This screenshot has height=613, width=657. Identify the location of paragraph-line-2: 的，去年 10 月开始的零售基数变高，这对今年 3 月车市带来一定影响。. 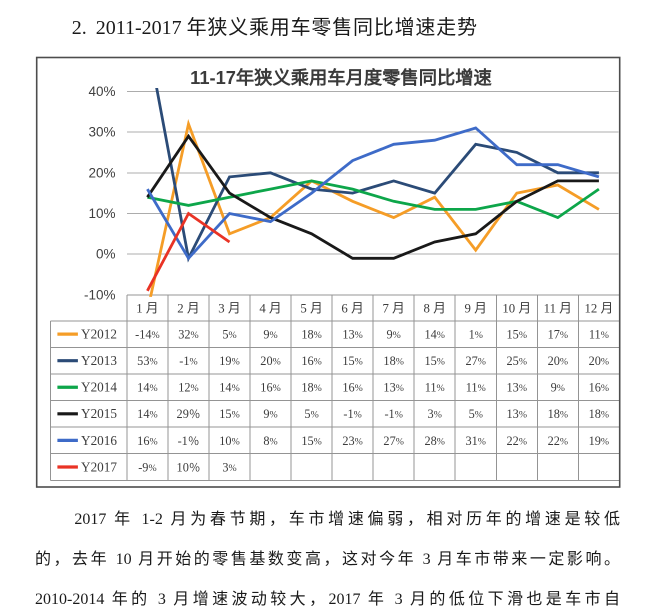
(327, 560).